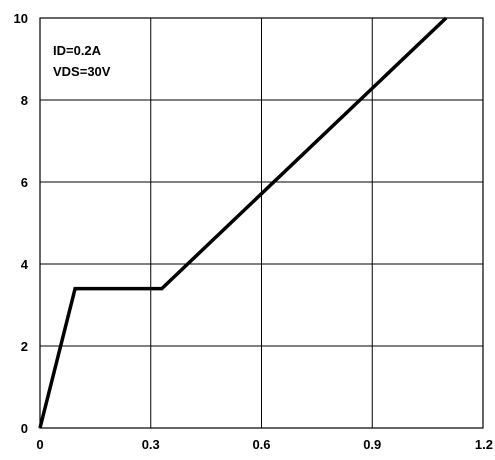  What do you see at coordinates (21, 223) in the screenshot?
I see `y-axis-tick-labels: 0 2 4 6 8 10` at bounding box center [21, 223].